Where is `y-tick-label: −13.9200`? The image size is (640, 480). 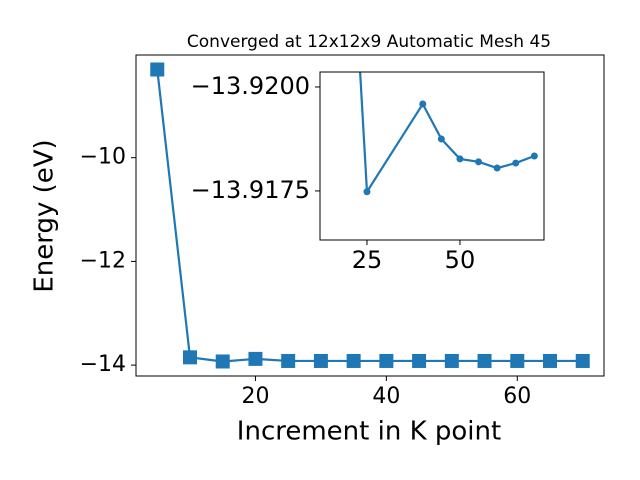
y-tick-label: −13.9200 is located at coordinates (250, 86).